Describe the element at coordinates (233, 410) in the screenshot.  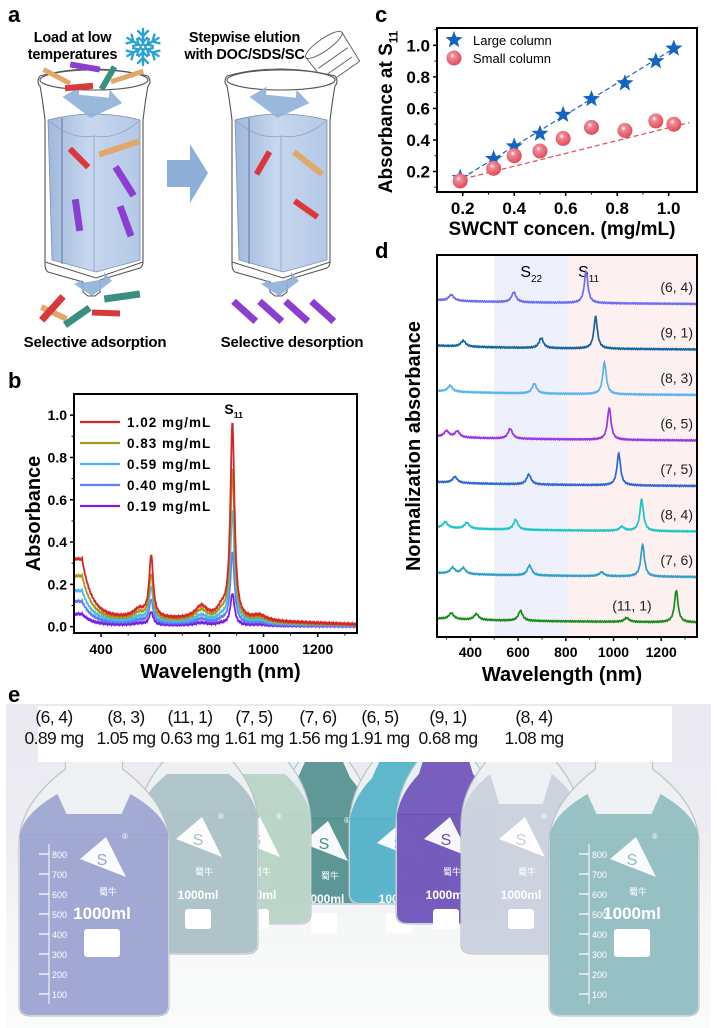
I see `s11-annotation: S11` at that location.